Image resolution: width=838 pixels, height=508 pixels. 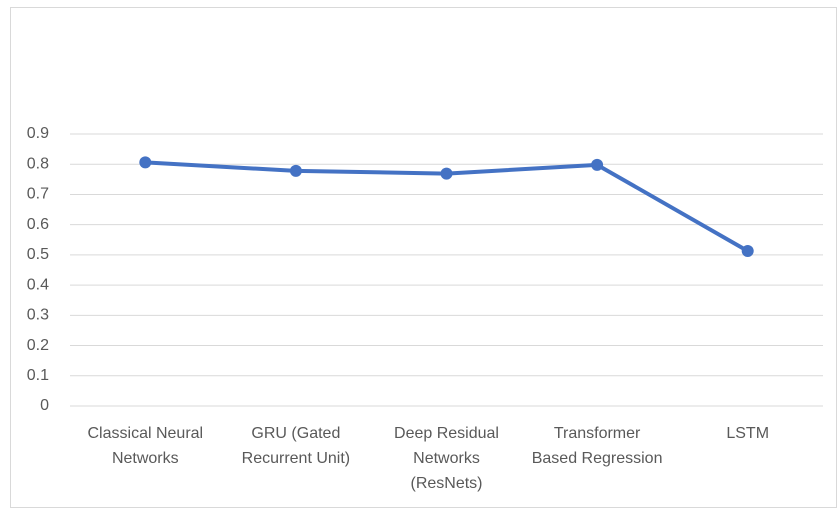 What do you see at coordinates (597, 446) in the screenshot?
I see `x-tick-label: Transformer Based Regression` at bounding box center [597, 446].